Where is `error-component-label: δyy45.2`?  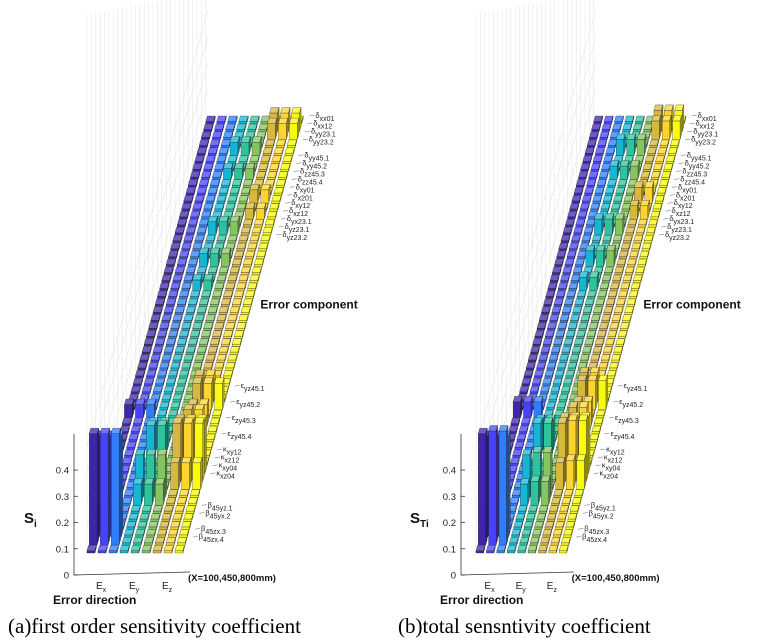
error-component-label: δyy45.2 is located at coordinates (314, 164).